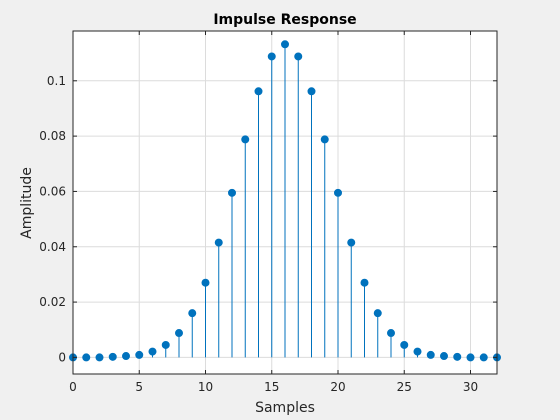  Describe the element at coordinates (205, 387) in the screenshot. I see `x-tick-label: 10` at that location.